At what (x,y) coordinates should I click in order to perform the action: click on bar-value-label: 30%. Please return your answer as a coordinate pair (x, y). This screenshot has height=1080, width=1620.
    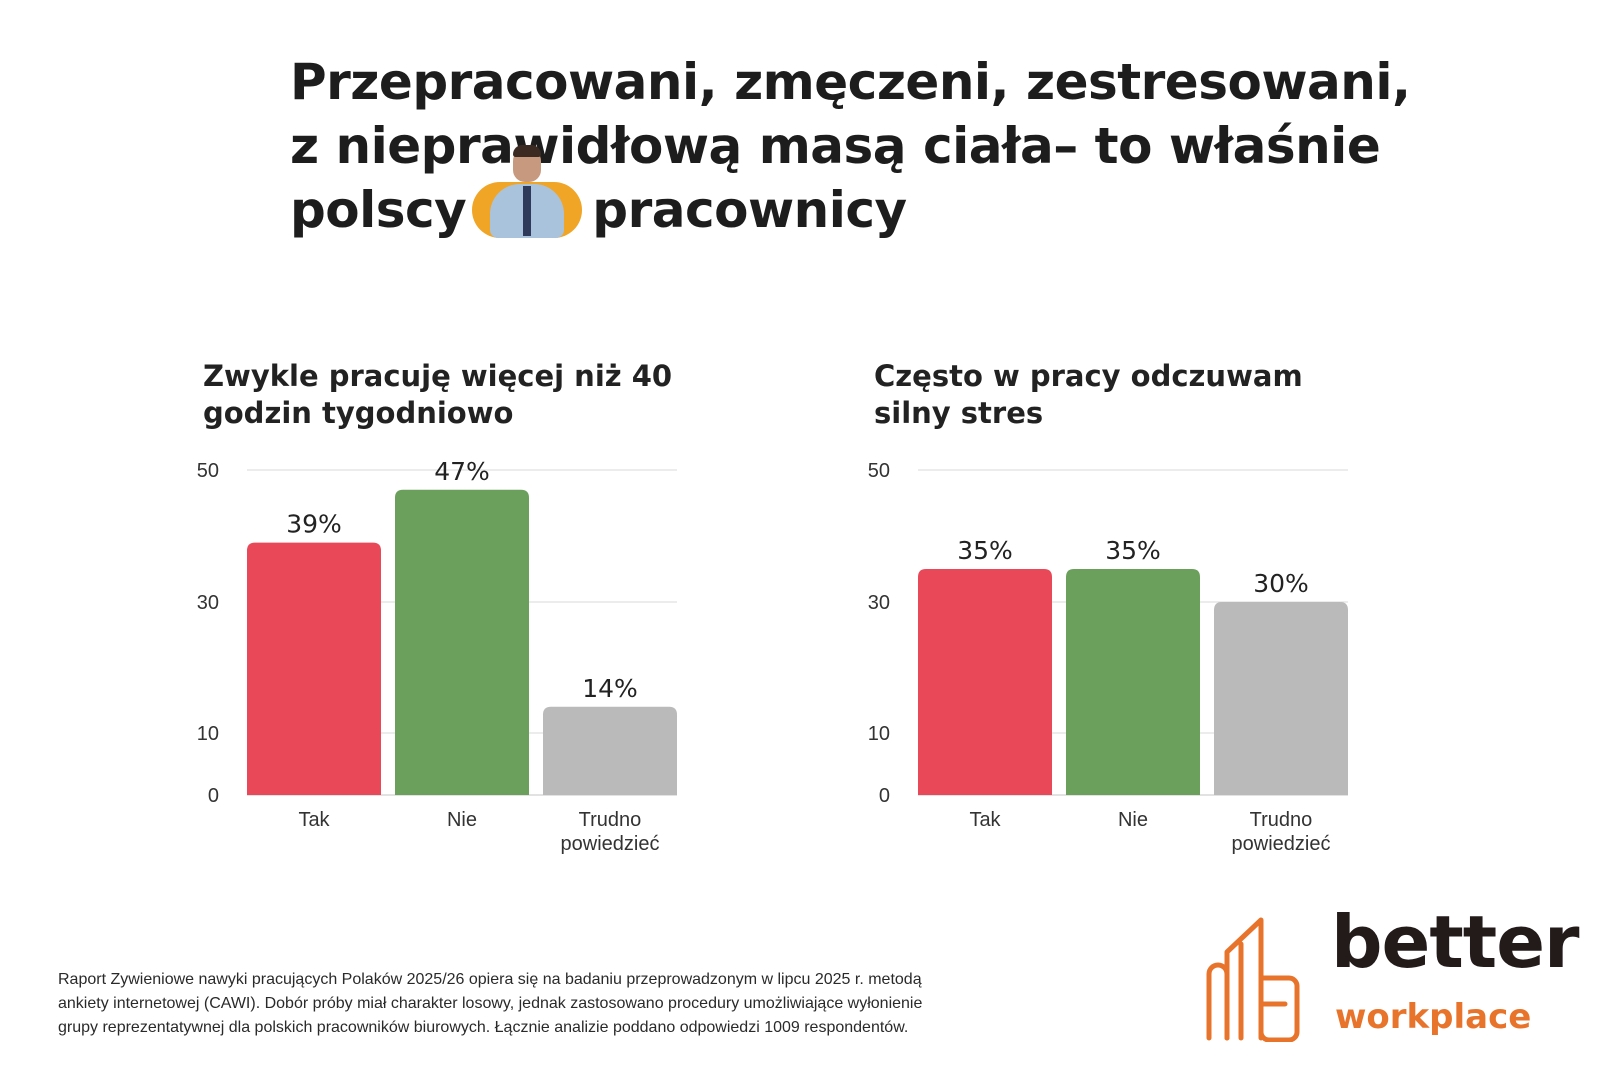
    Looking at the image, I should click on (1281, 583).